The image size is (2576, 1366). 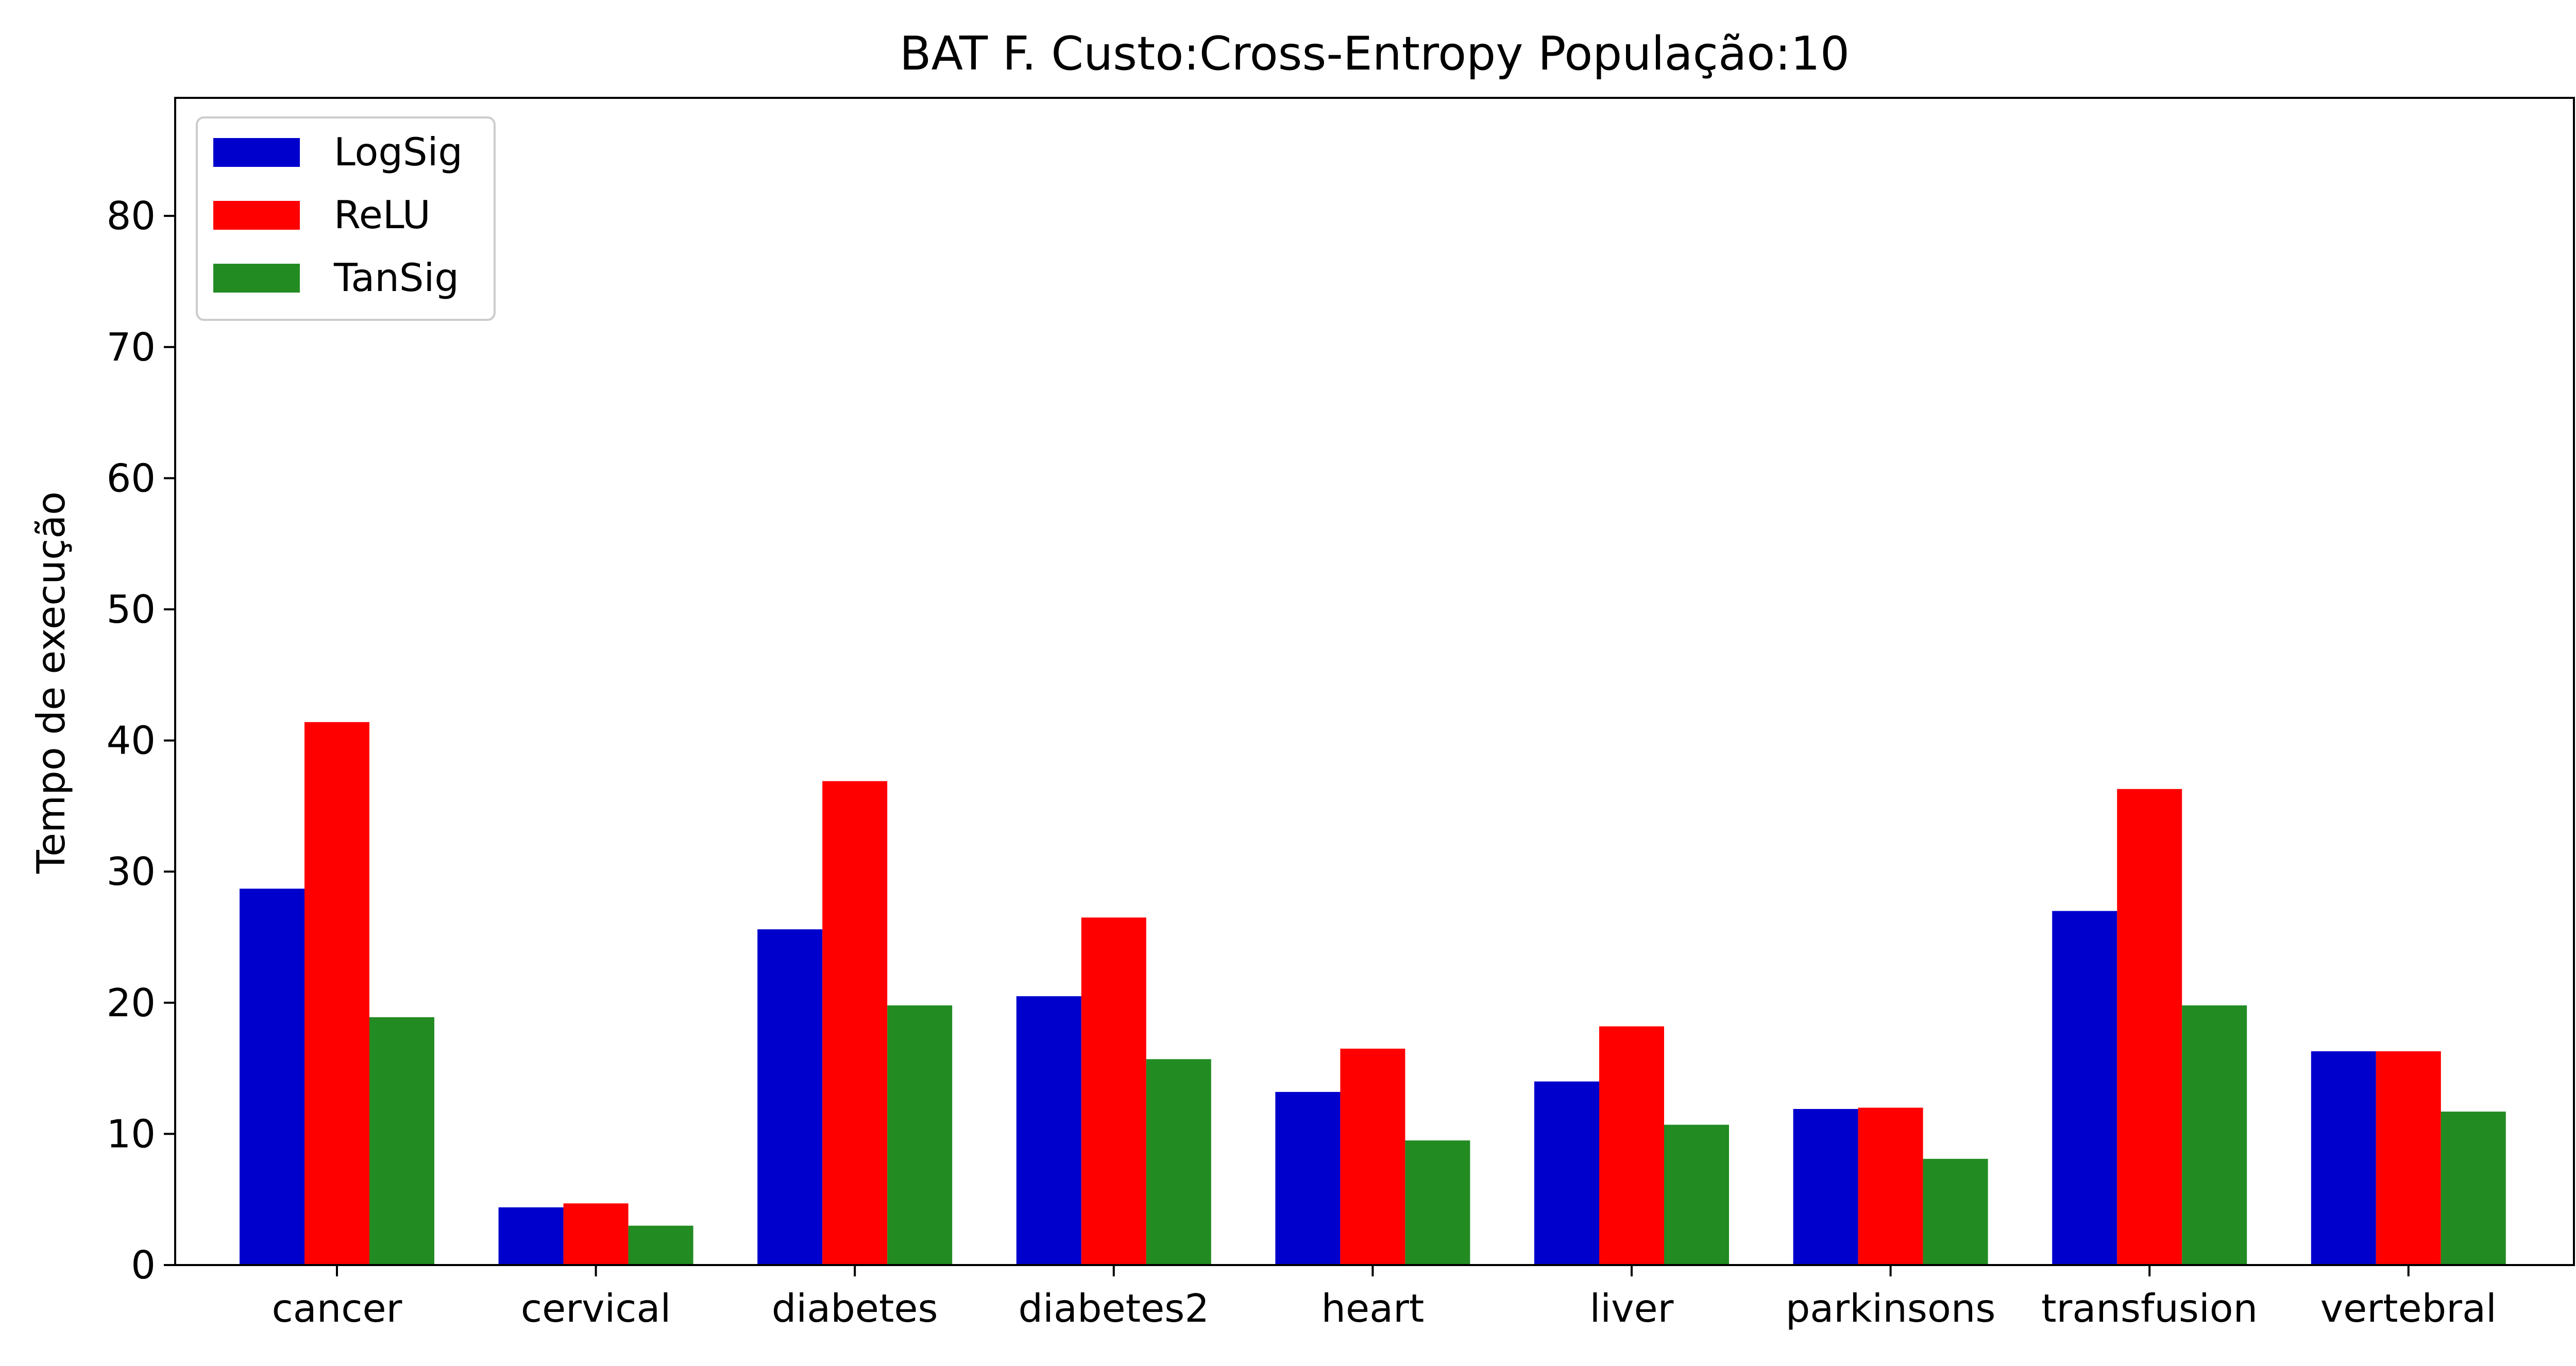 I want to click on bar-logsig-diabetes, so click(x=790, y=1097).